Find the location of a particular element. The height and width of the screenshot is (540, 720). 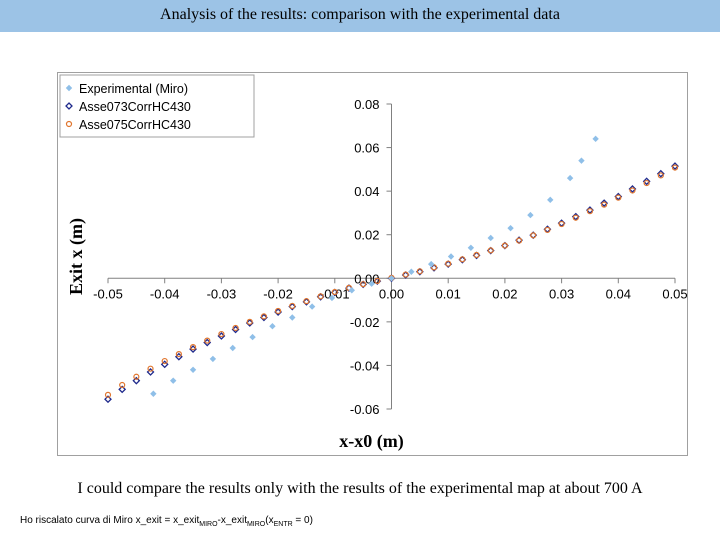

x-tick-label: 0.05 is located at coordinates (674, 293).